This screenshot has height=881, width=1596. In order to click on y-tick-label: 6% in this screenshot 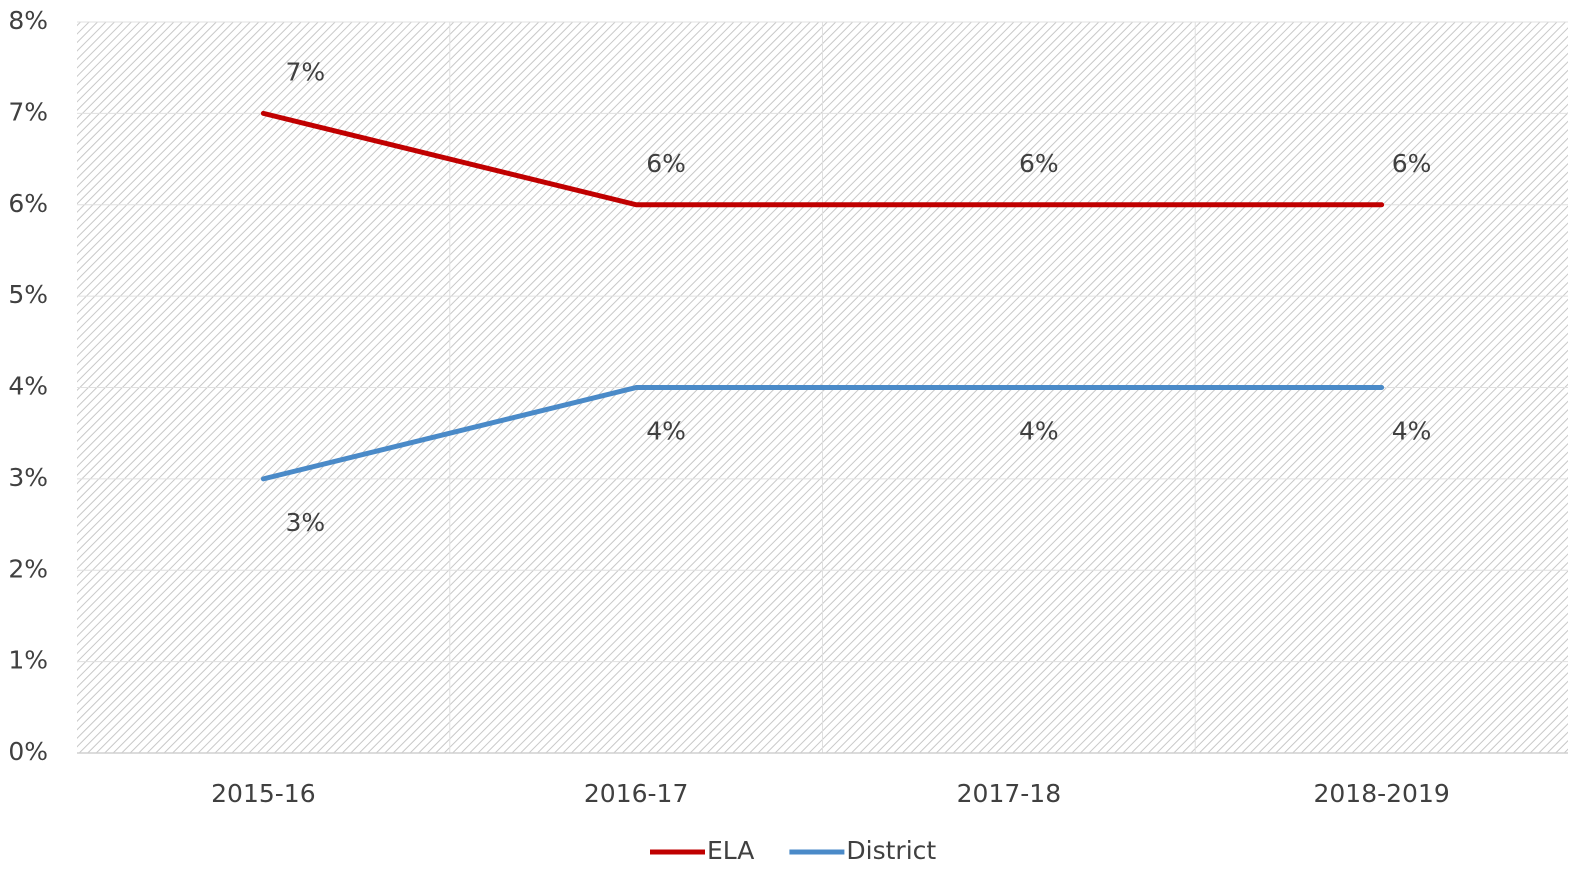, I will do `click(28, 203)`.